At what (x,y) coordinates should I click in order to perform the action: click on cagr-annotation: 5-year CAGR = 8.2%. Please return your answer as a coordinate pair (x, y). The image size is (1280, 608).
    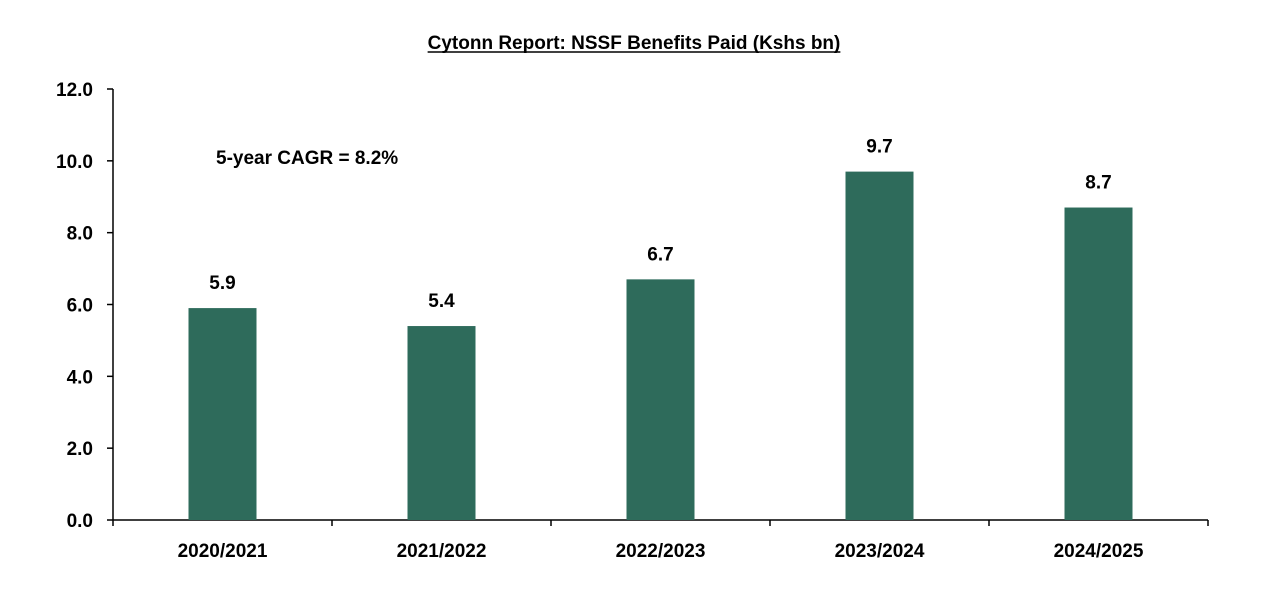
    Looking at the image, I should click on (307, 158).